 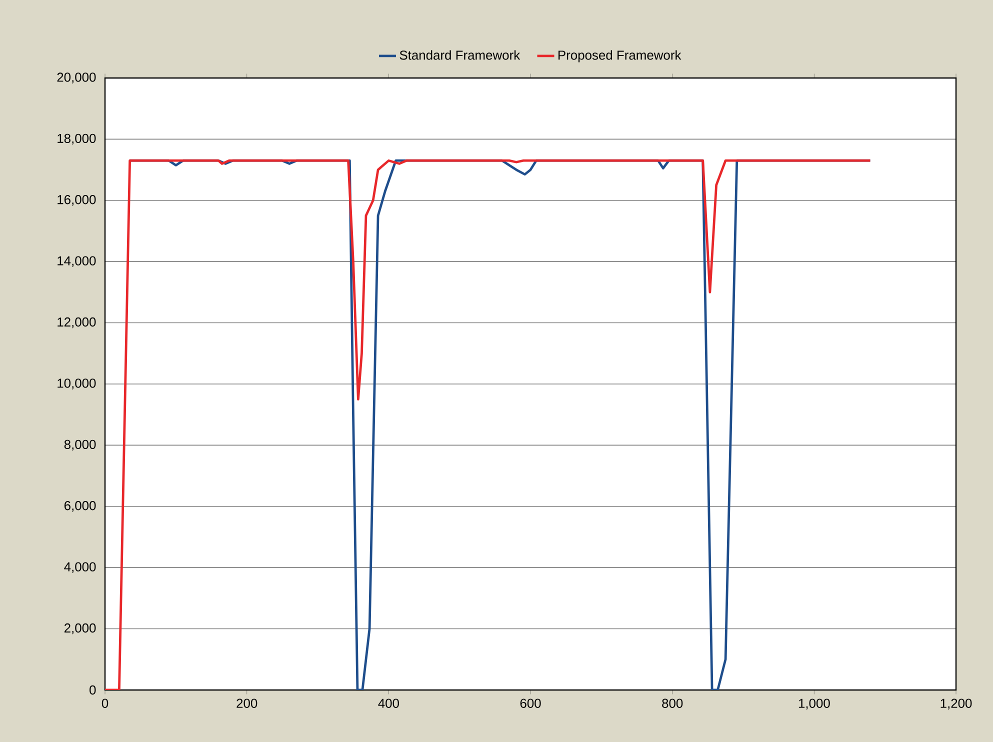 I want to click on y-tick-label: 2,000, so click(x=80, y=628).